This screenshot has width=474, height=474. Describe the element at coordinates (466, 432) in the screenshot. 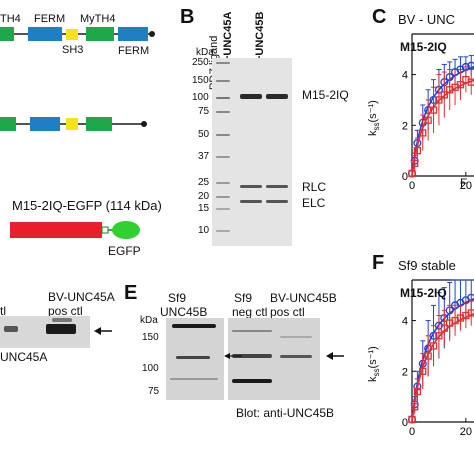

I see `chart-f-xtick-label: 20` at that location.